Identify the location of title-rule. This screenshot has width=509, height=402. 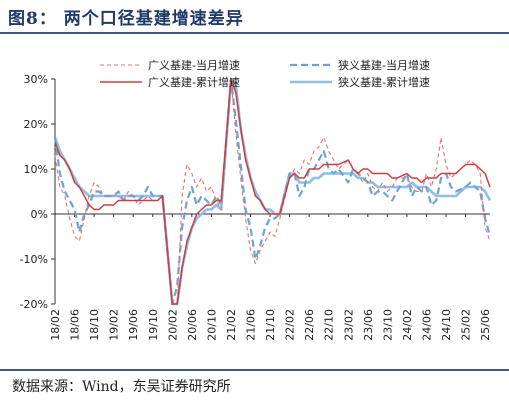
(254, 33).